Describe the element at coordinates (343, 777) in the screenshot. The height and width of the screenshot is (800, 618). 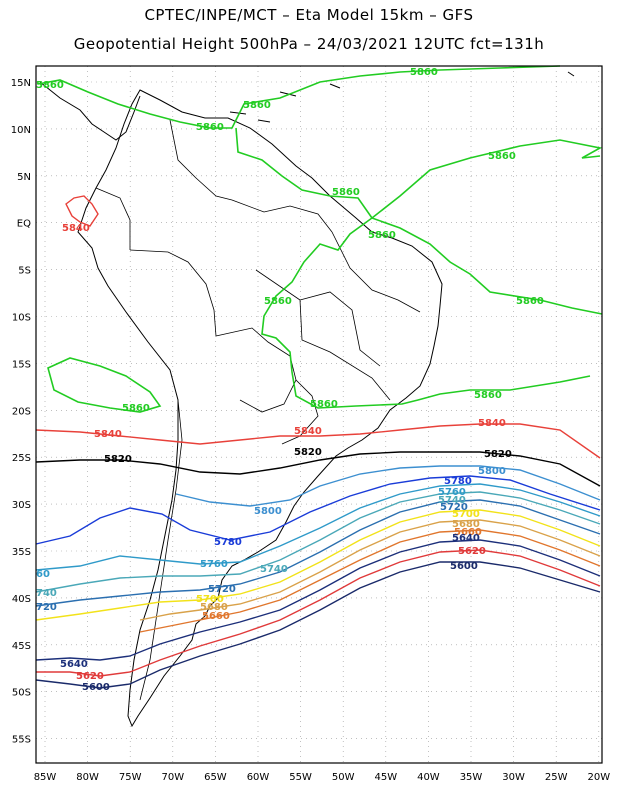
I see `longitude-tick-label: 50W` at that location.